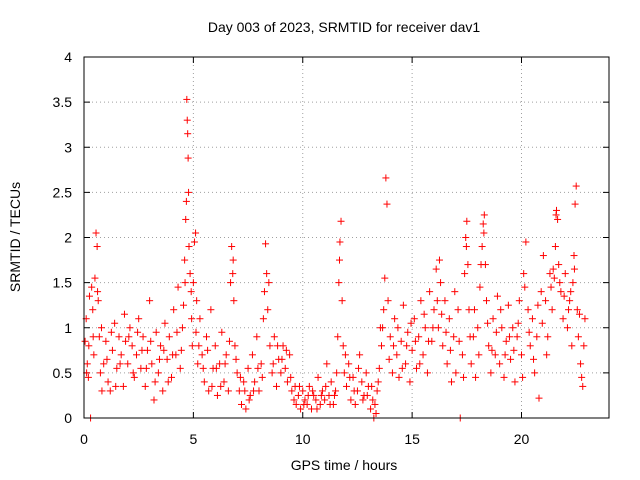  I want to click on y-tick-label: 0.5, so click(63, 373).